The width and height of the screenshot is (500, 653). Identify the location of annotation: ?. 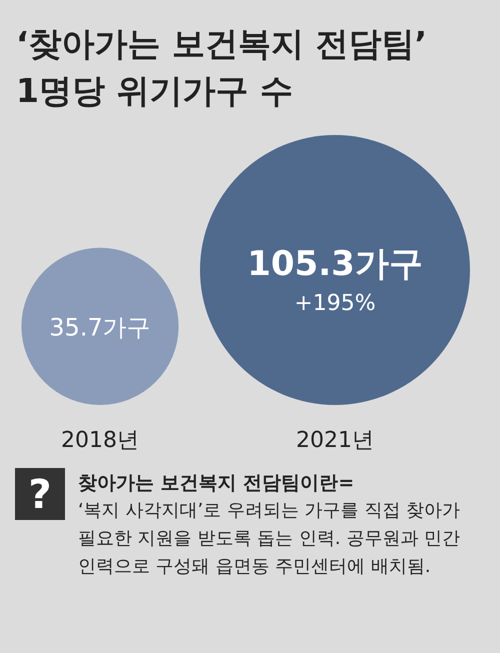
(40, 495).